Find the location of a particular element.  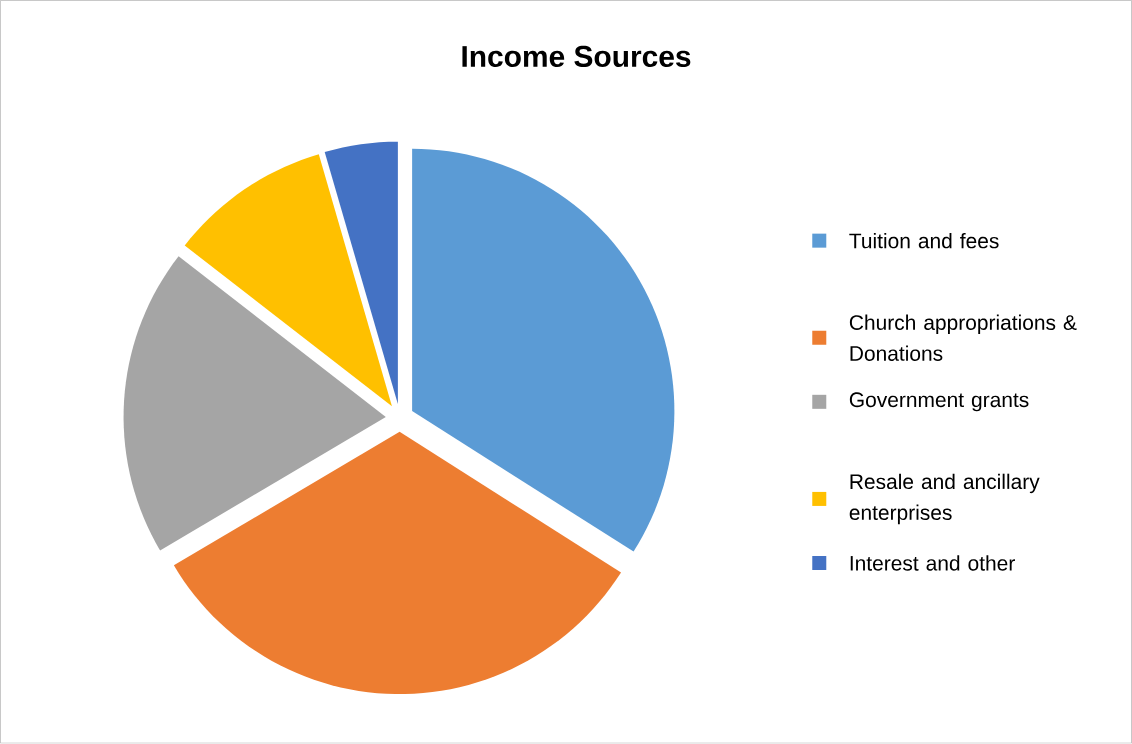

legend-label: Resale and ancillary enterprises is located at coordinates (944, 499).